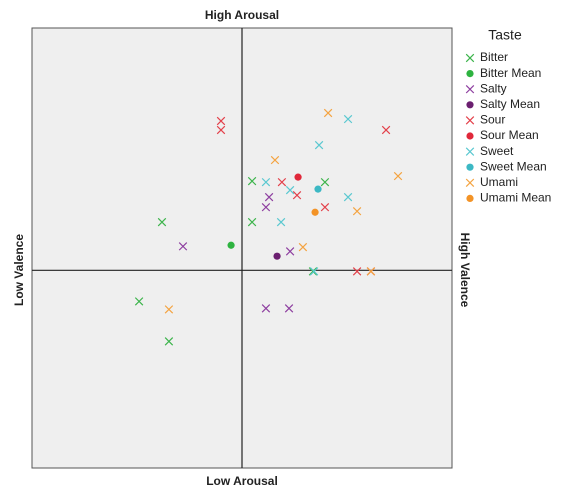 The height and width of the screenshot is (491, 566). What do you see at coordinates (515, 198) in the screenshot?
I see `legend-label: Umami Mean` at bounding box center [515, 198].